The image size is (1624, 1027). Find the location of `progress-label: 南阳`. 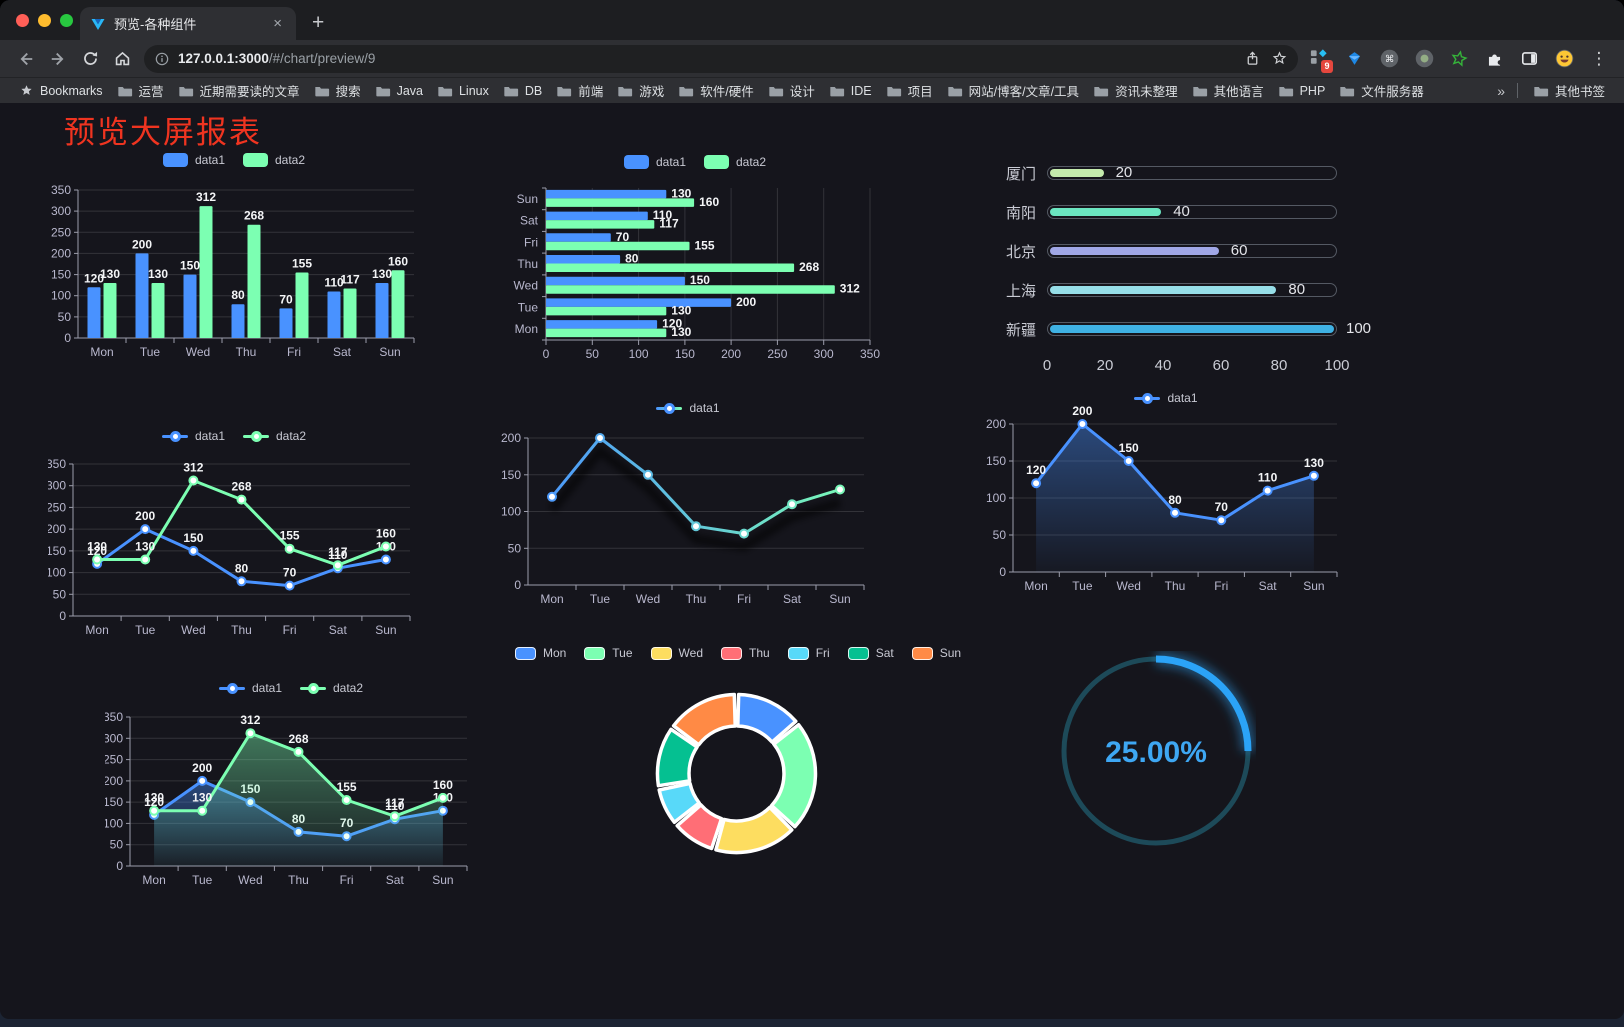

progress-label: 南阳 is located at coordinates (1020, 213).